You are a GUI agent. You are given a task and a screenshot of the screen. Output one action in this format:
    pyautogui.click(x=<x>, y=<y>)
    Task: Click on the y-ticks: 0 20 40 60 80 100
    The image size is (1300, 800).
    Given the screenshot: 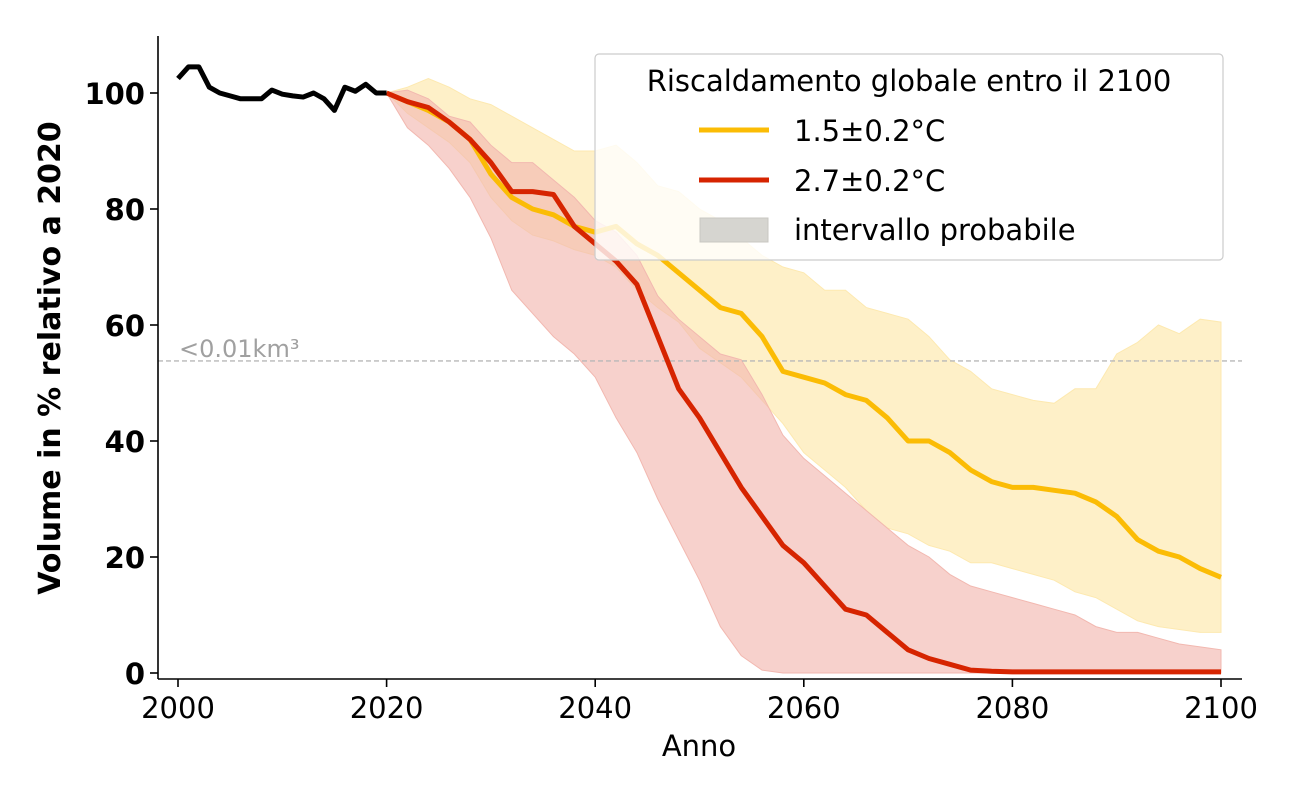 What is the action you would take?
    pyautogui.click(x=121, y=384)
    